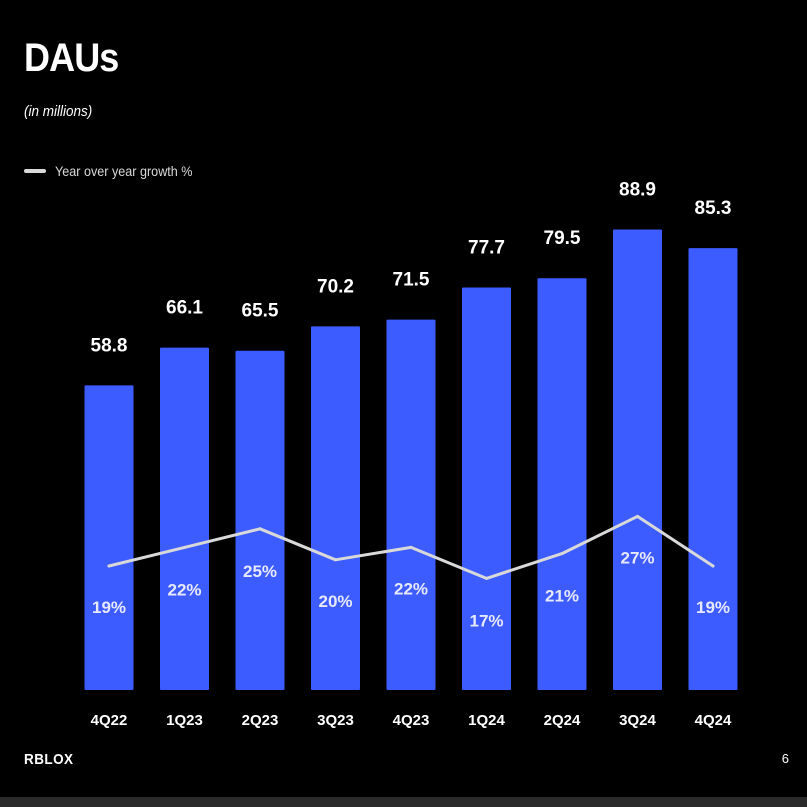  I want to click on page-number: 6, so click(785, 758).